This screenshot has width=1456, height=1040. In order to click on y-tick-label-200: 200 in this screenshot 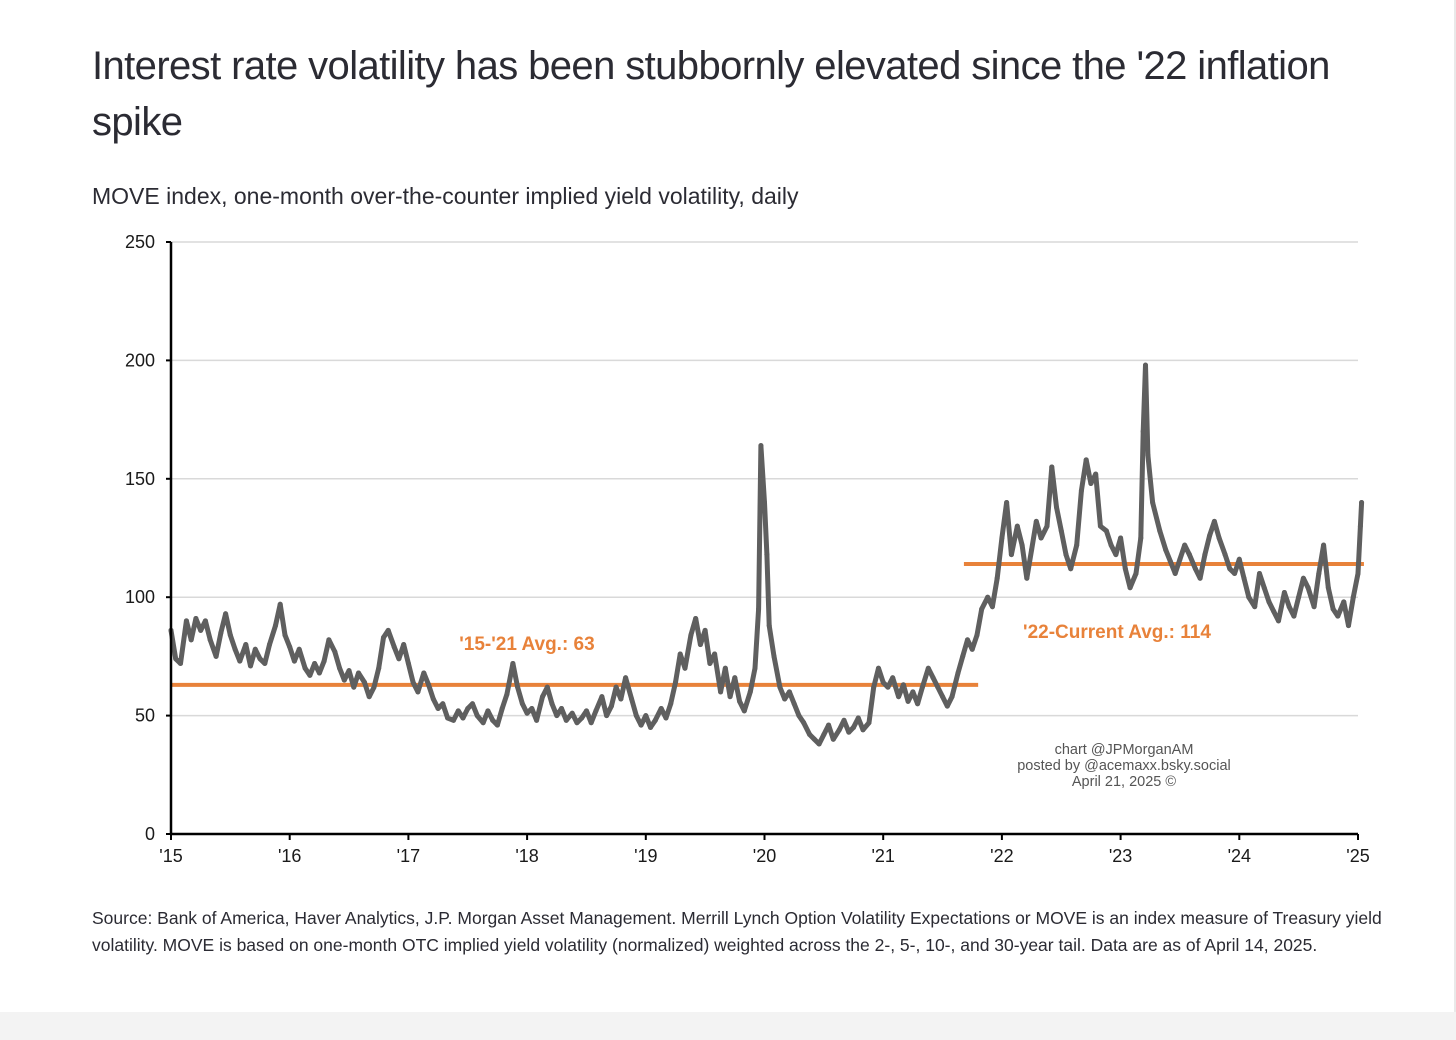, I will do `click(140, 360)`.